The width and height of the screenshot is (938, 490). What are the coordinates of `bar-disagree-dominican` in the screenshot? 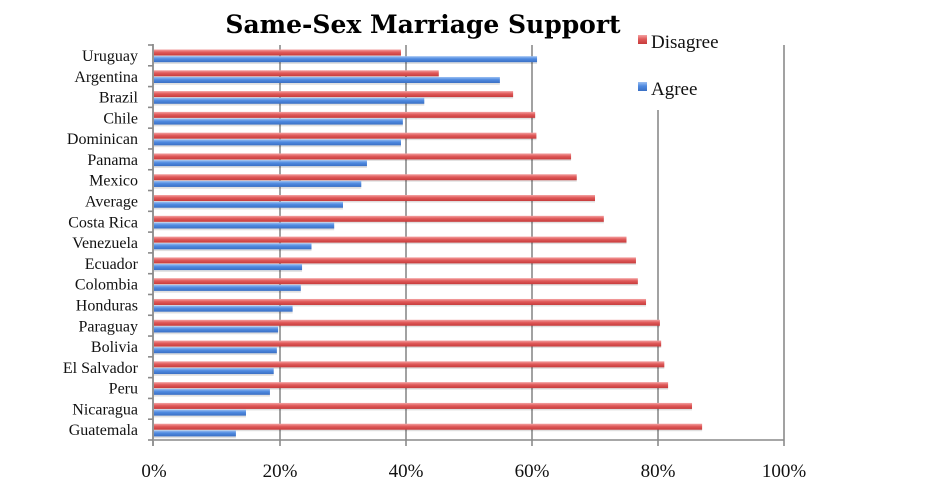 It's located at (345, 135).